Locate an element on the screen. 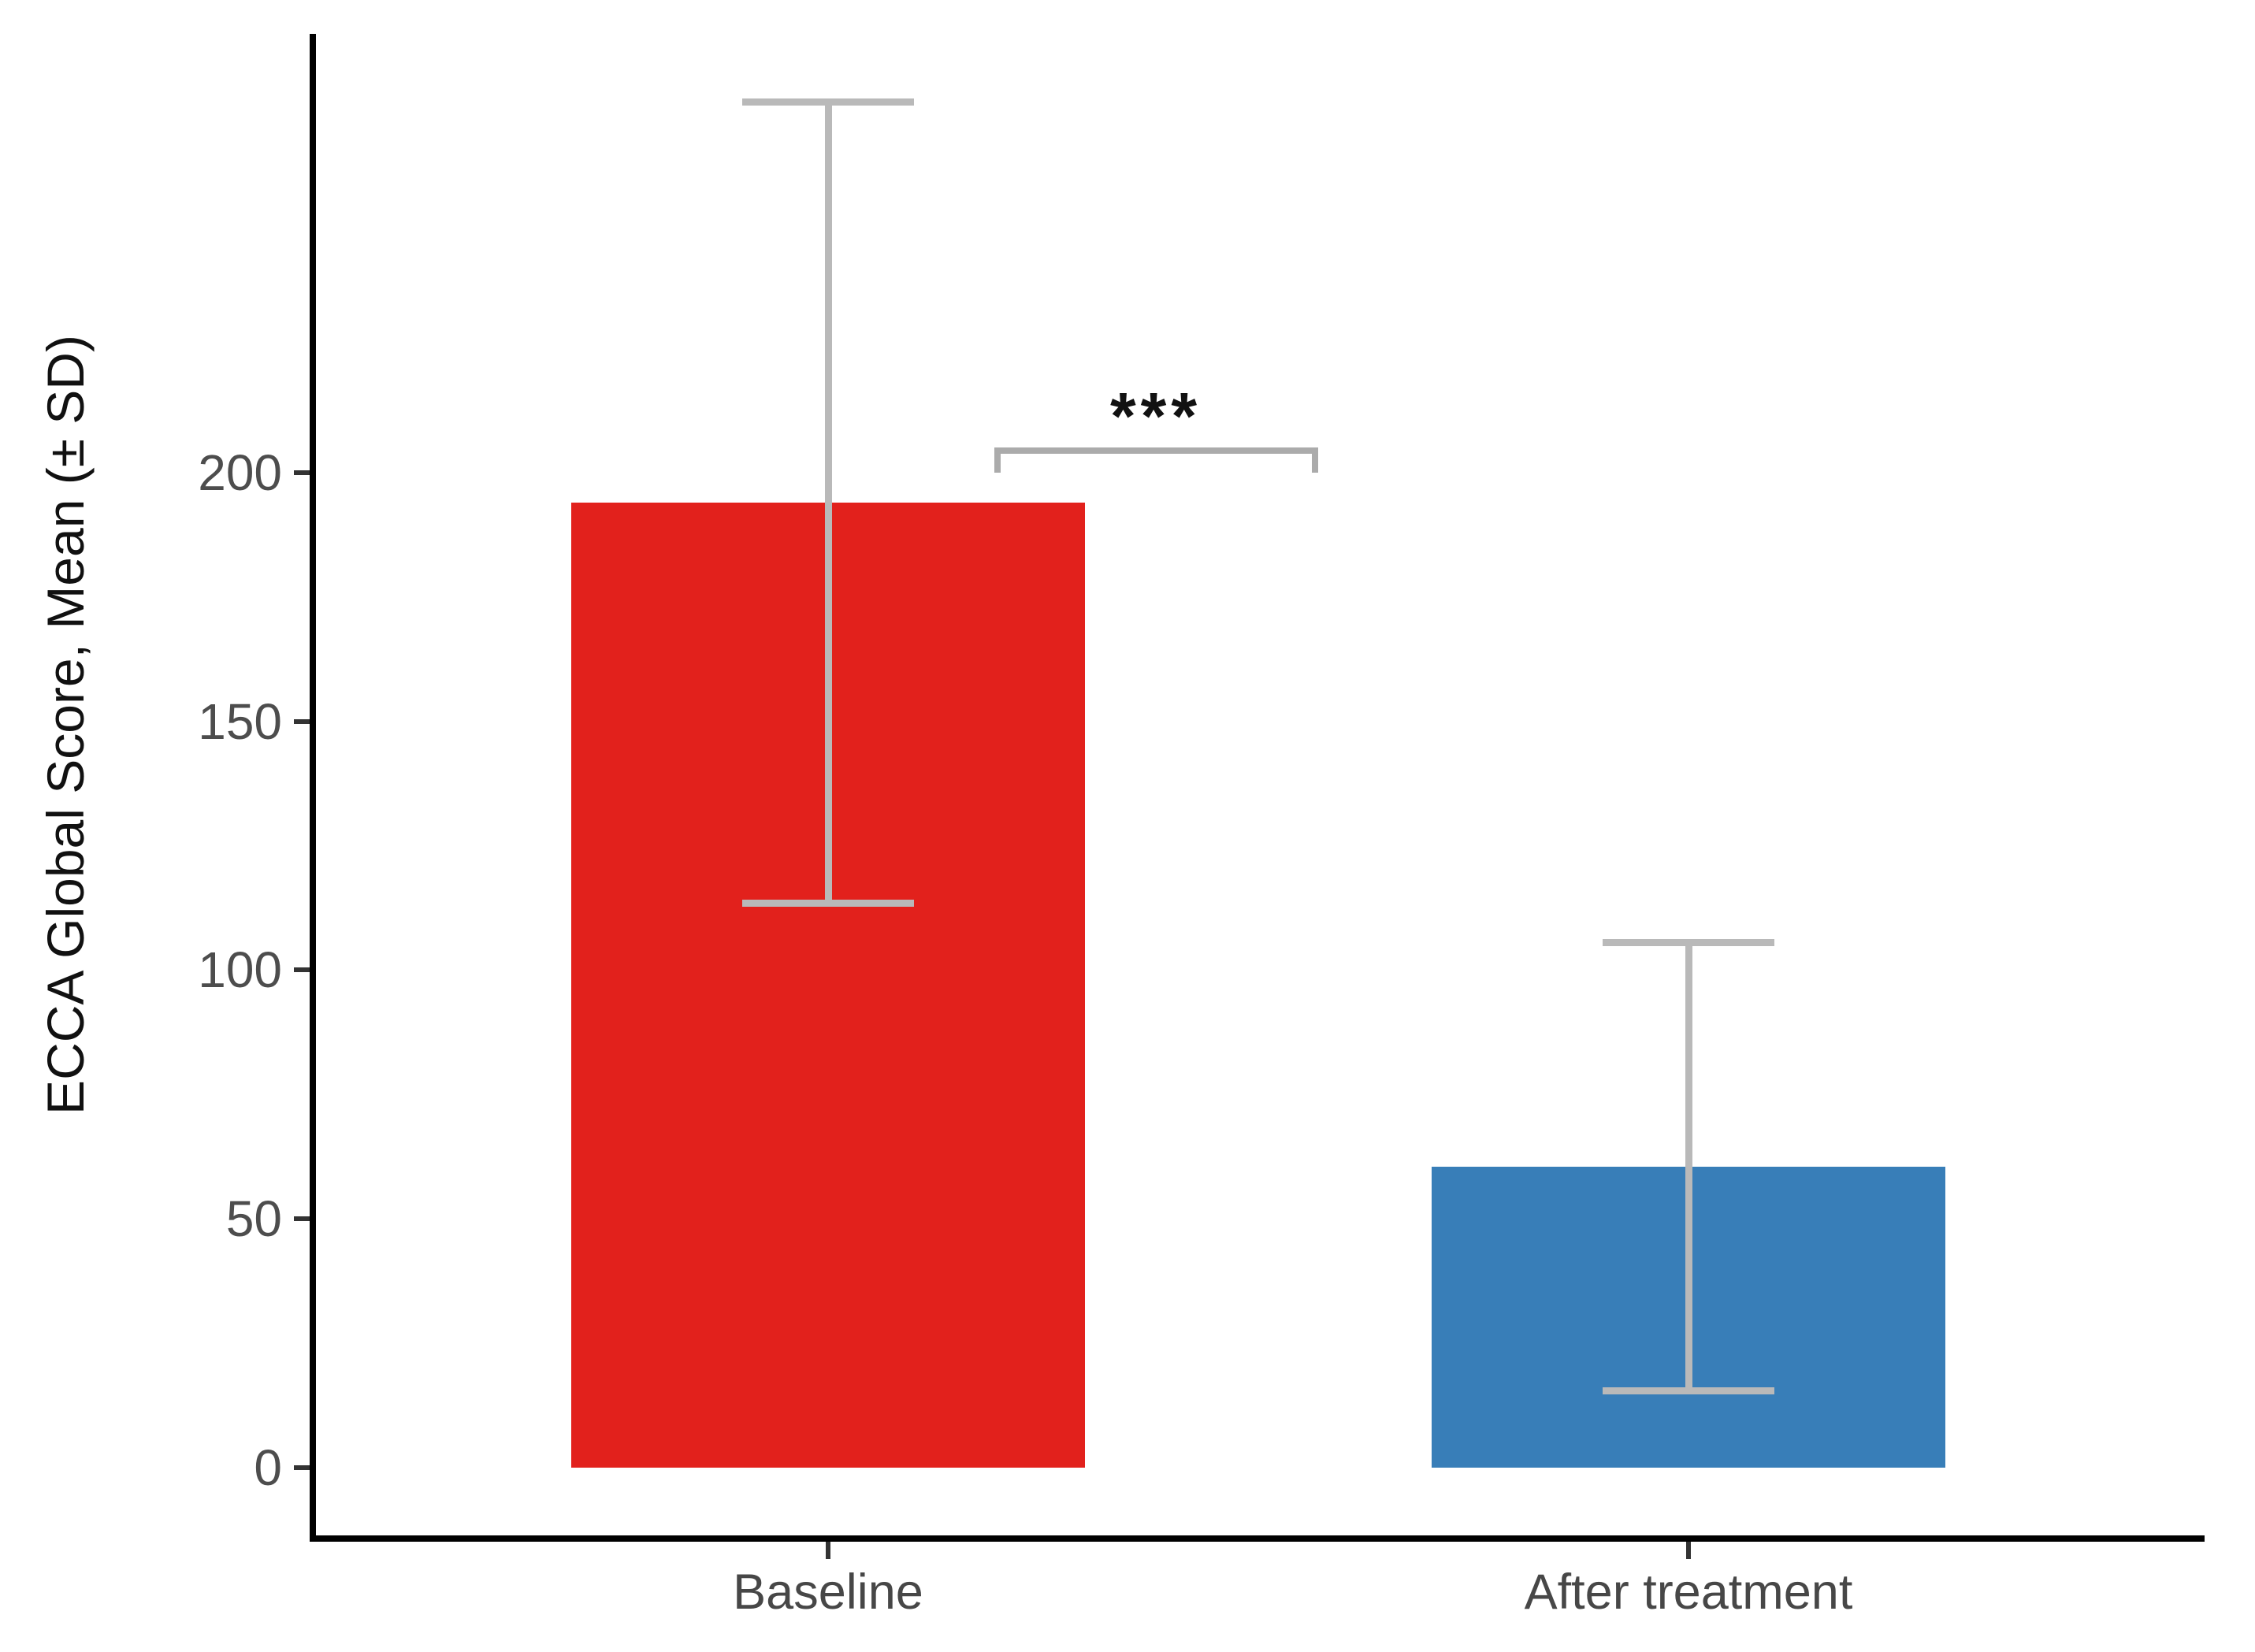 The width and height of the screenshot is (2255, 1652). x-axis-label-baseline: Baseline is located at coordinates (828, 1592).